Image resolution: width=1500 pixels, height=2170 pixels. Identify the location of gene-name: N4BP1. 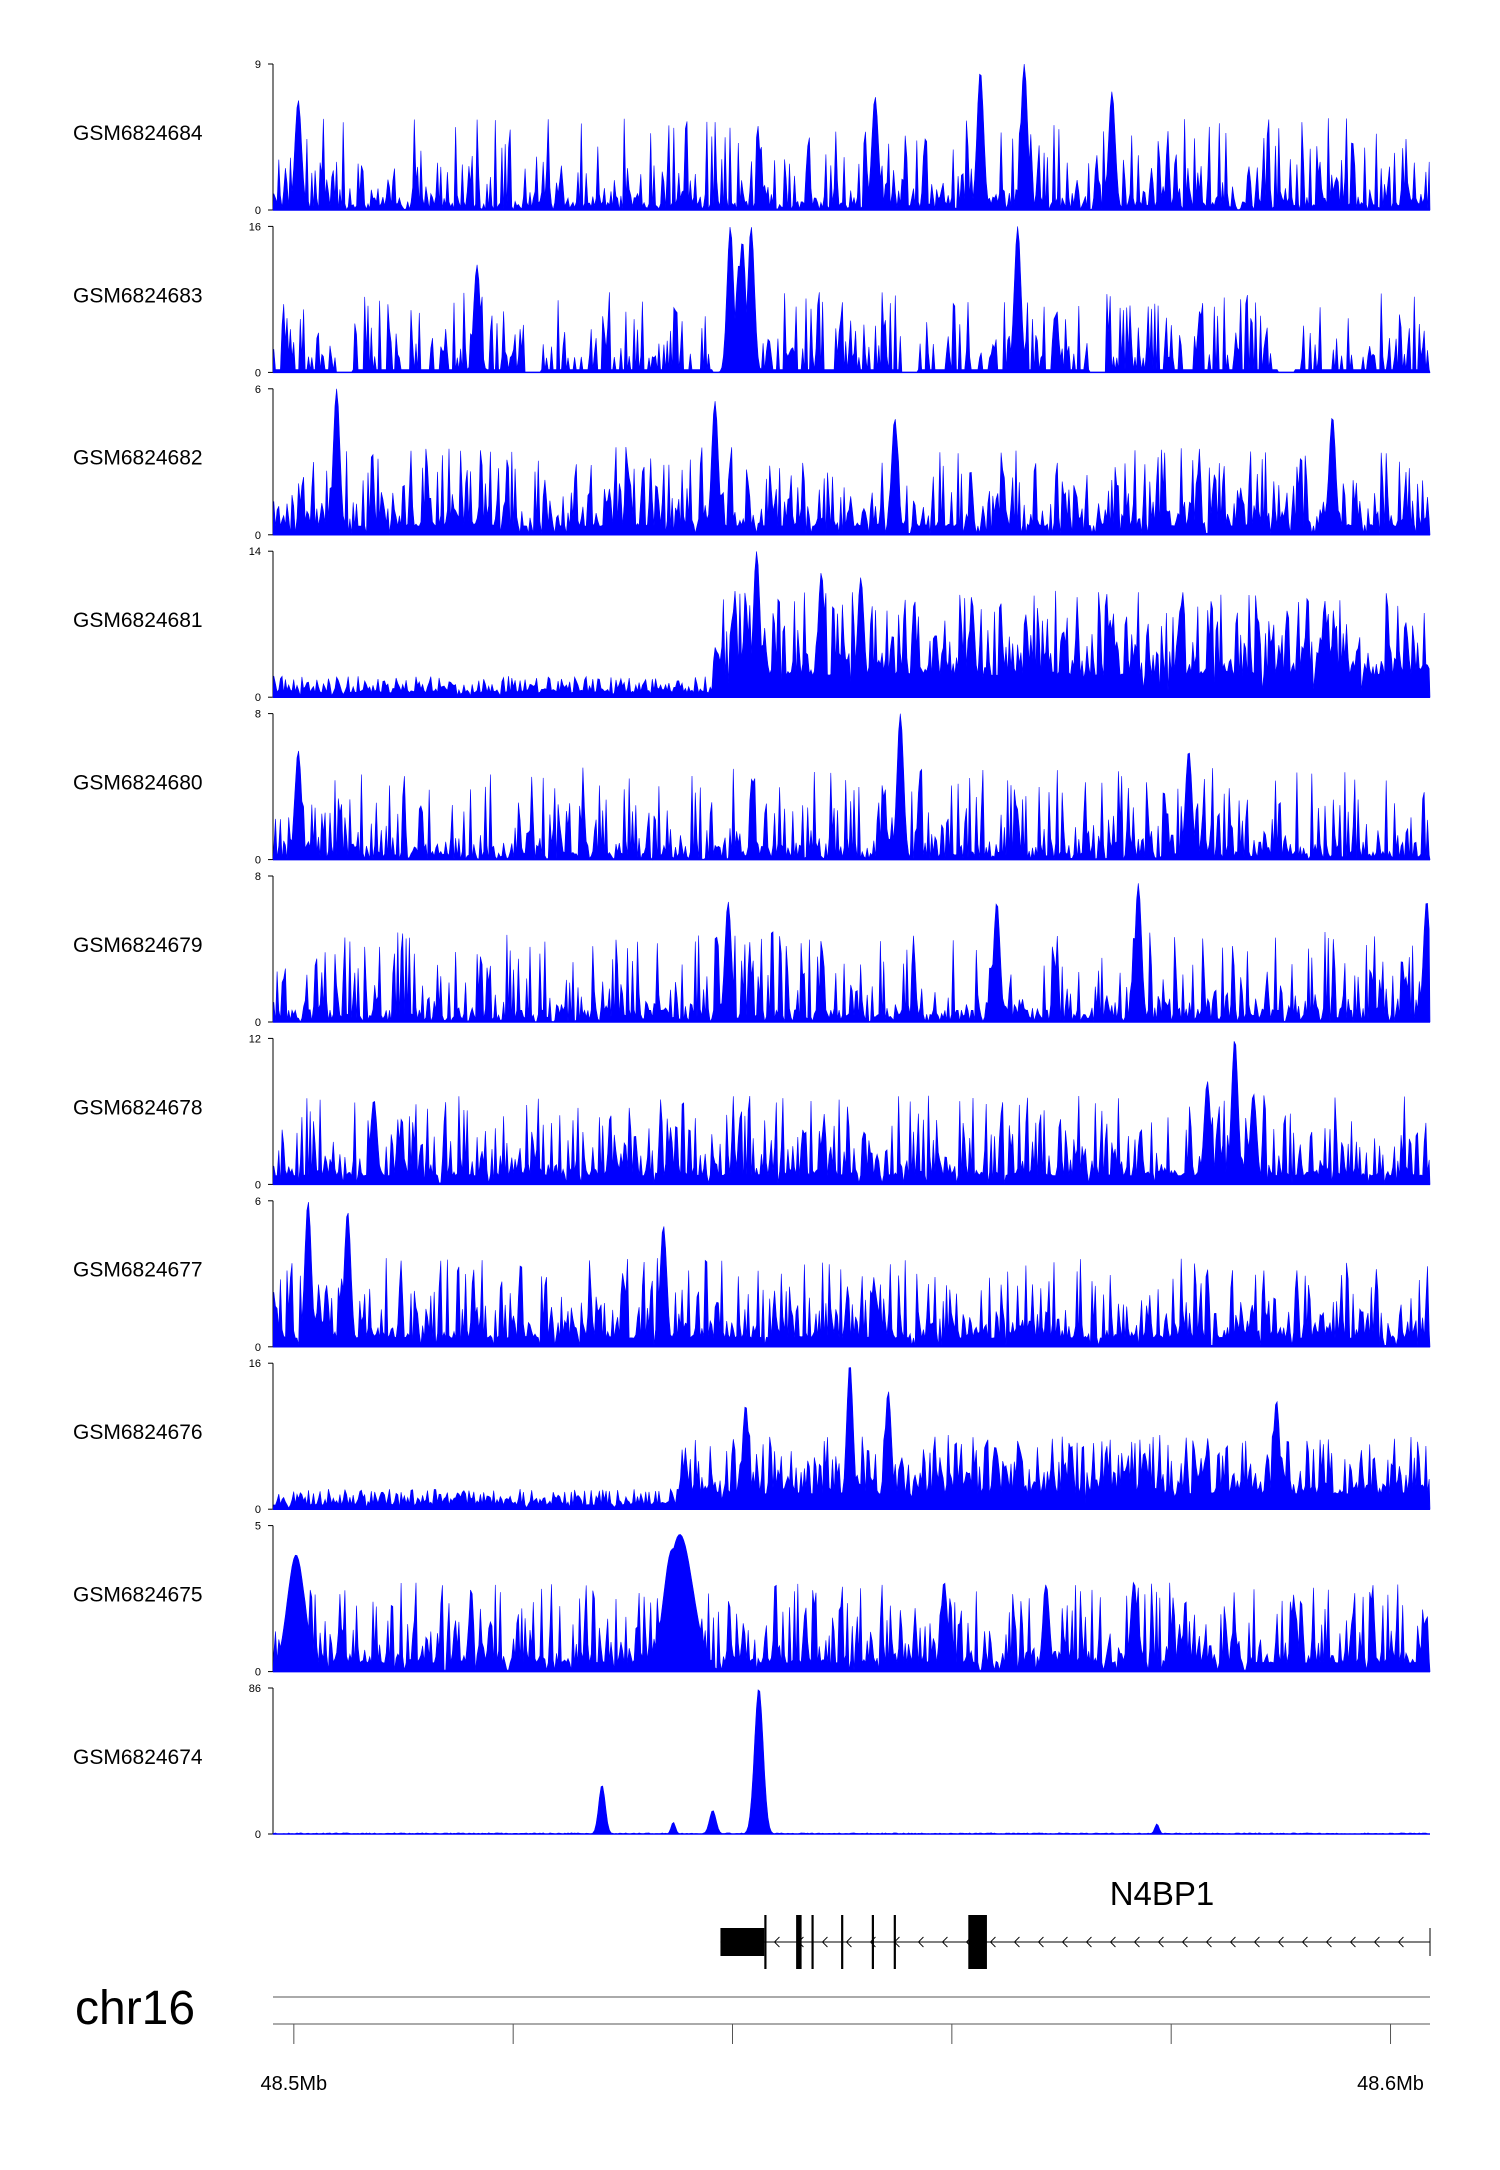
(1162, 1893).